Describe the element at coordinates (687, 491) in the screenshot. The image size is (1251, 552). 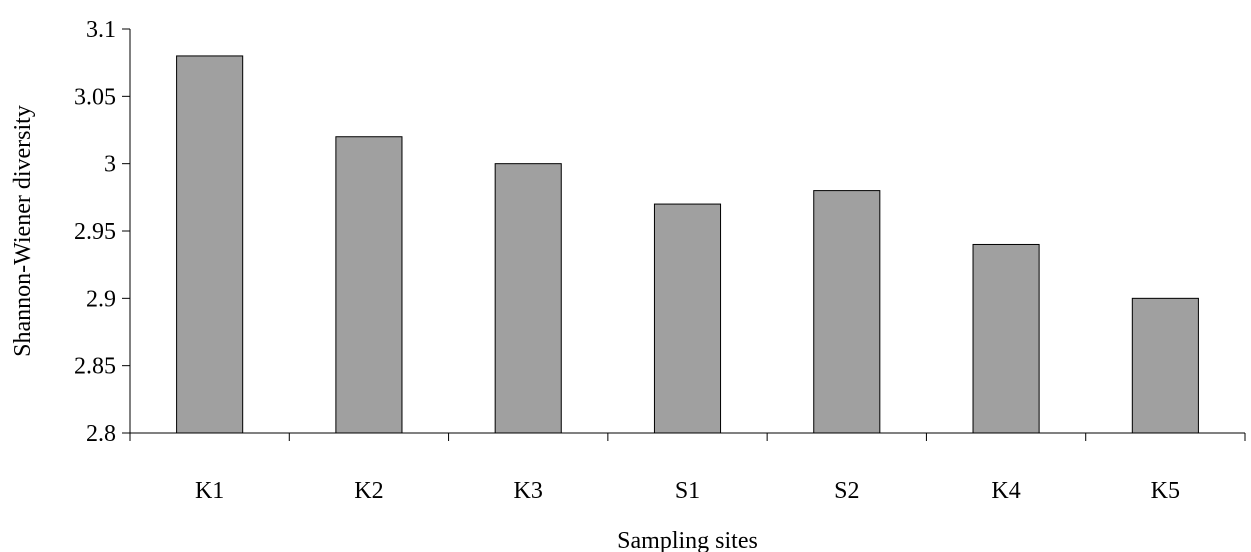
I see `x-tick-label: S1` at that location.